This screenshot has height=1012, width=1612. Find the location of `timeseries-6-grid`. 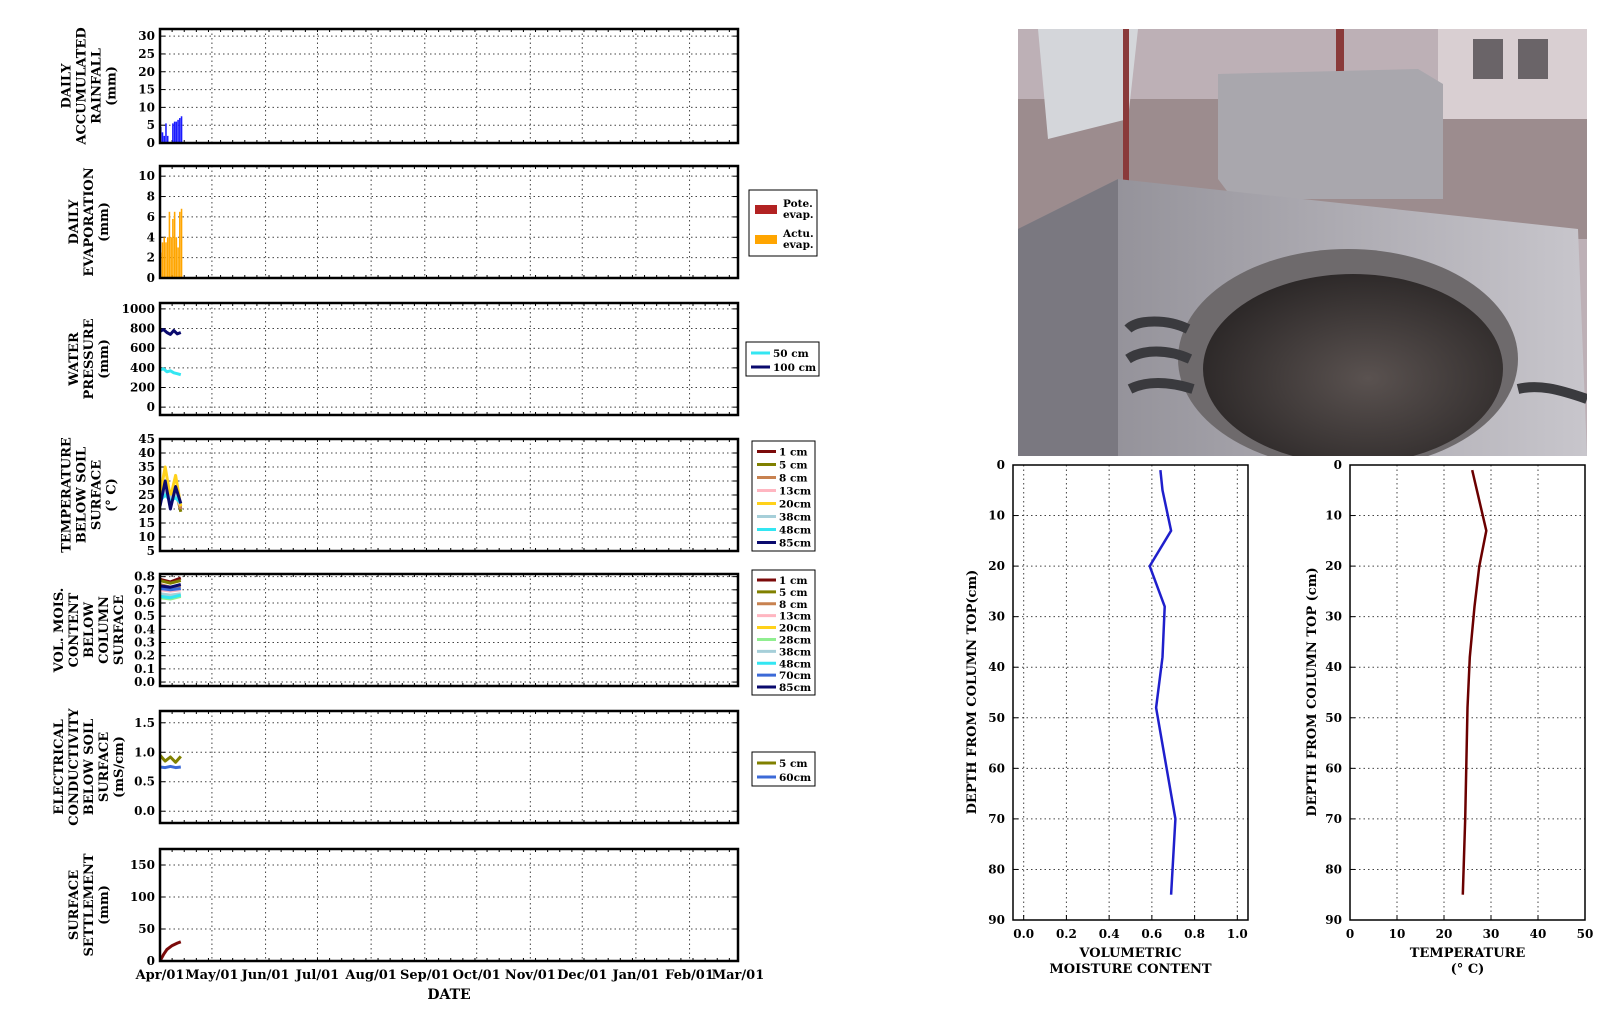

timeseries-6-grid is located at coordinates (449, 905).